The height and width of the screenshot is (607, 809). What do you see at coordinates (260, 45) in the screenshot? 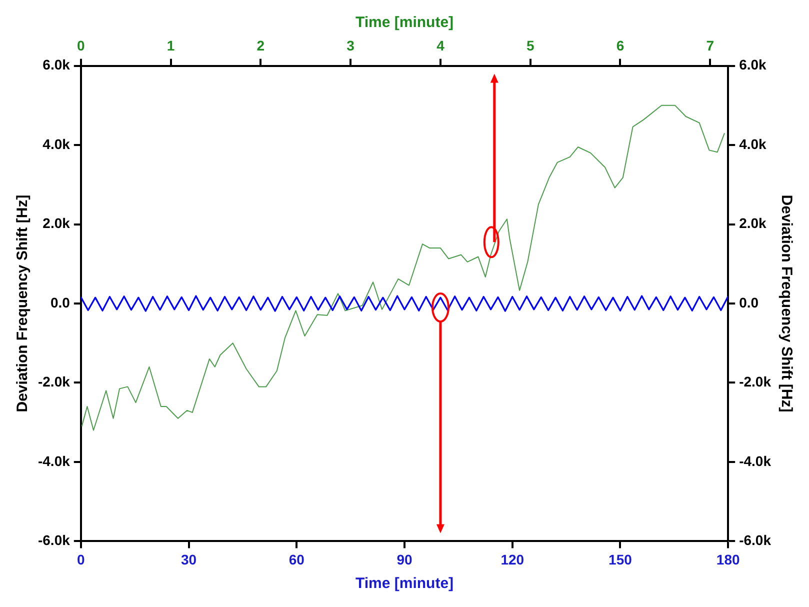
I see `x2-tick-label: 2` at bounding box center [260, 45].